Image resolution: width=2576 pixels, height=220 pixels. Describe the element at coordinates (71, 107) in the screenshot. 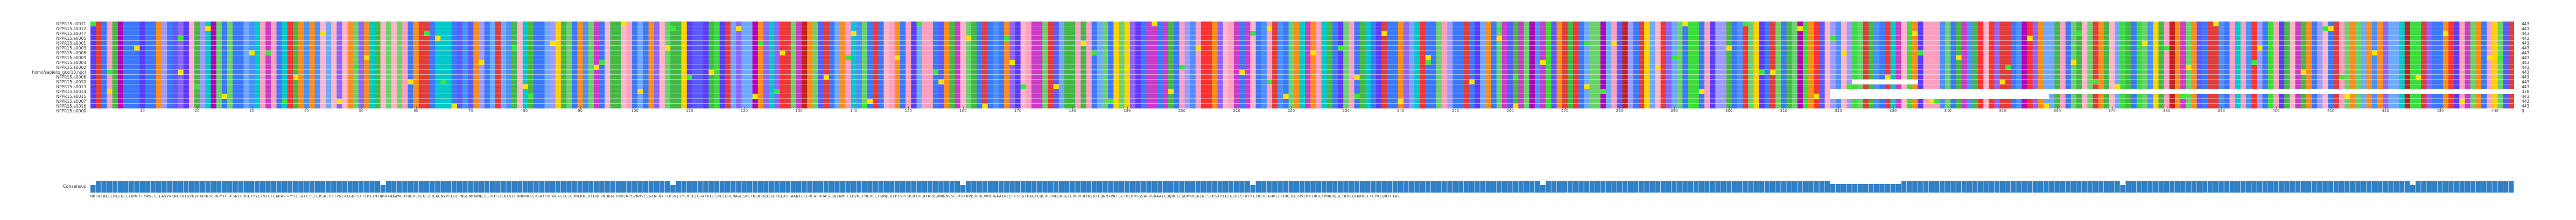

I see `sequence-name: NPPR15.a0016` at that location.